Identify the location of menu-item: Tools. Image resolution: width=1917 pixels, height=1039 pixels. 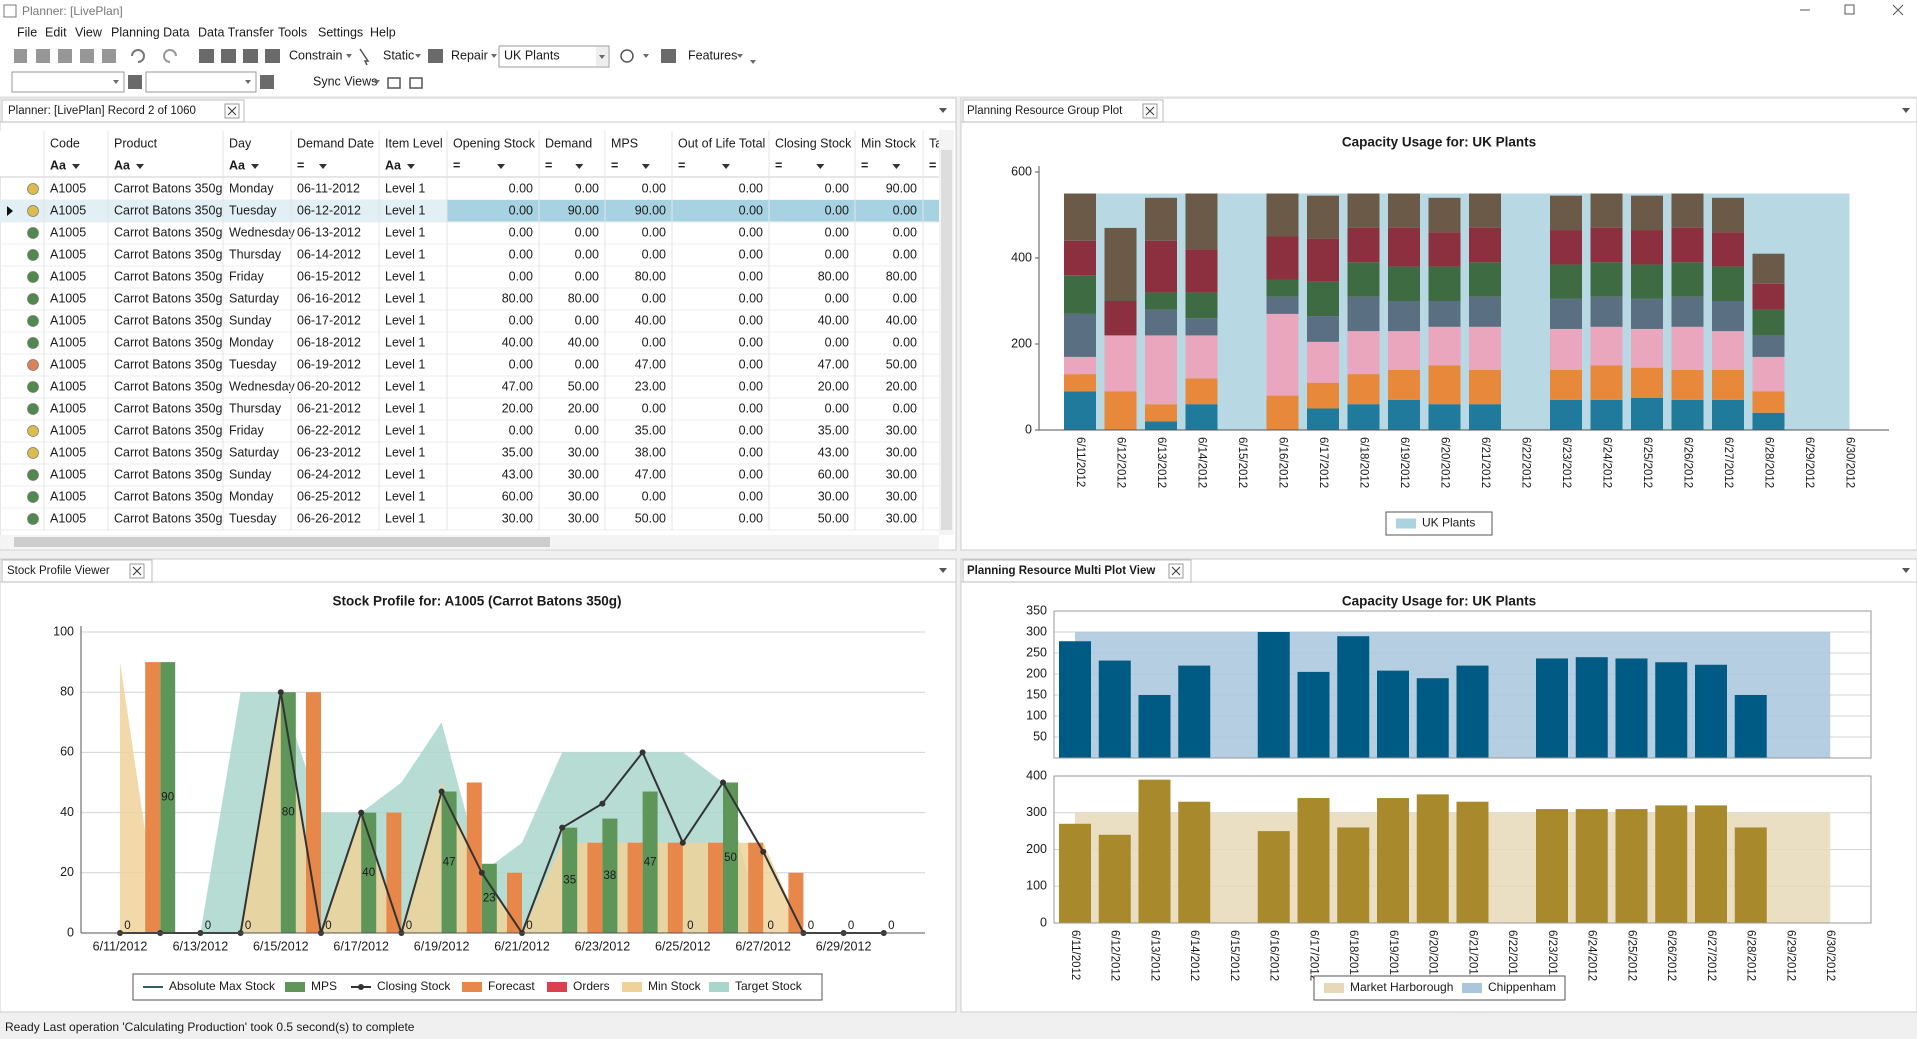
(292, 32).